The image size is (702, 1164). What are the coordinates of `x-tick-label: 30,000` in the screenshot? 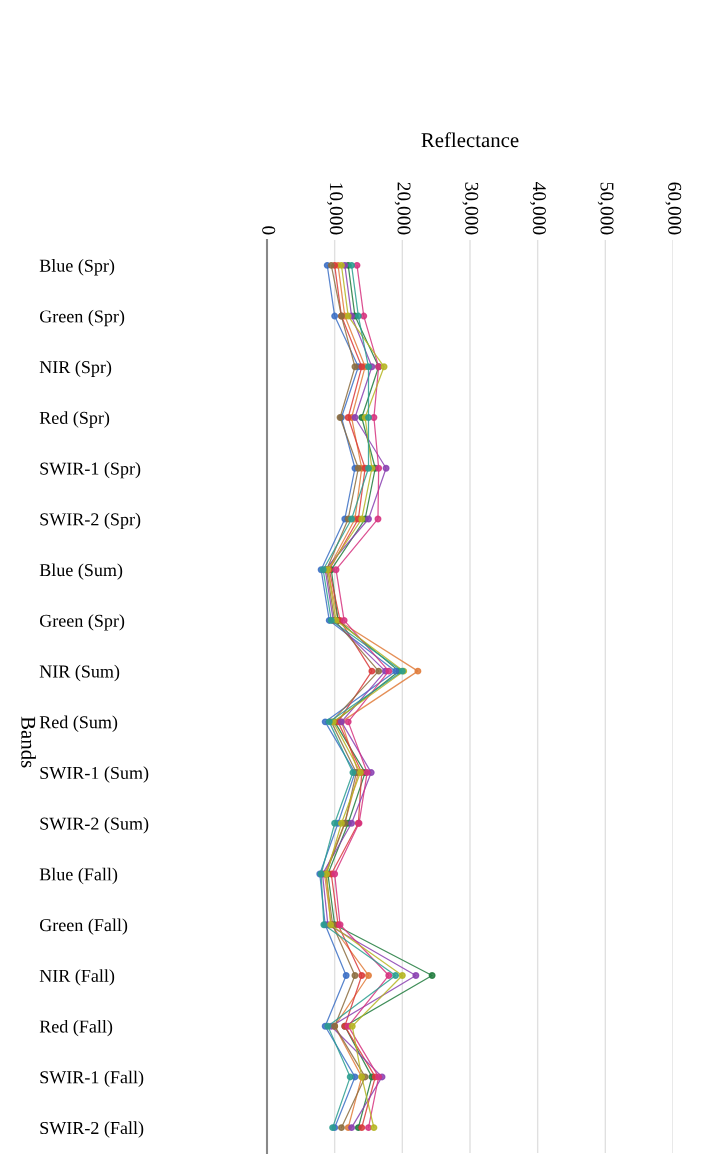 It's located at (470, 208).